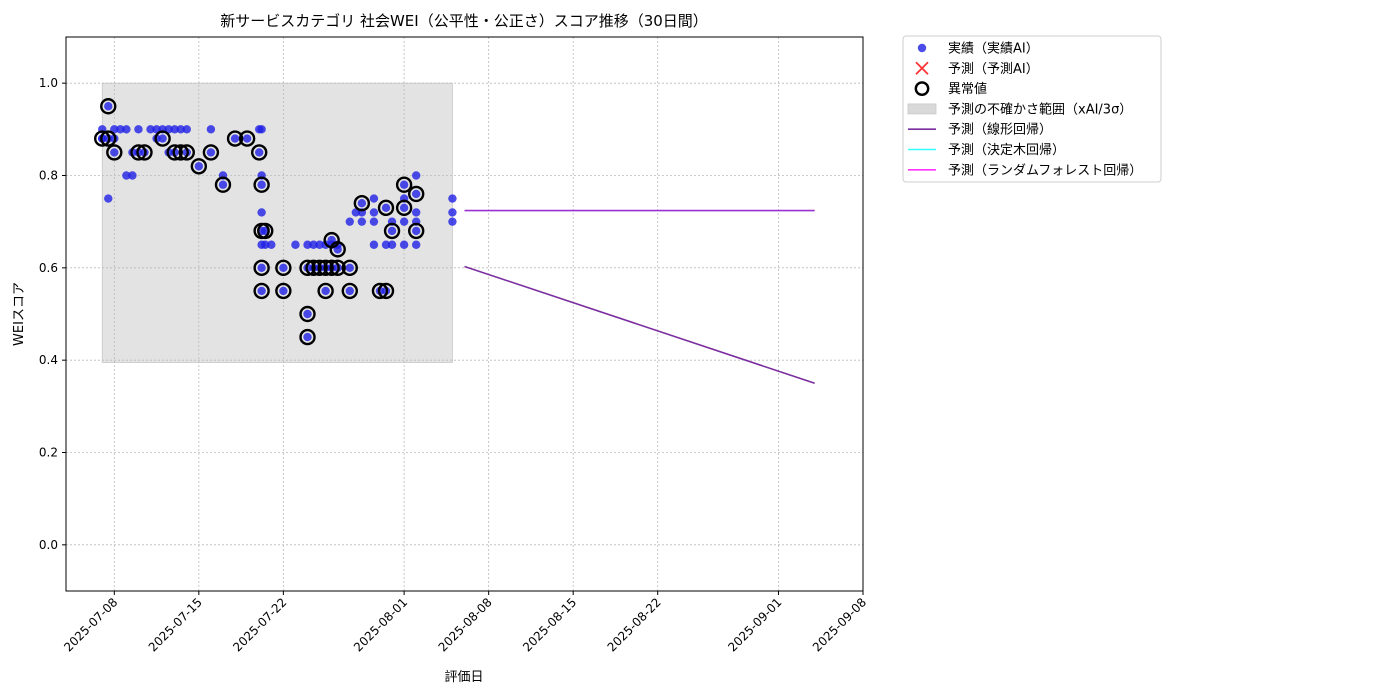 This screenshot has height=700, width=1400. What do you see at coordinates (48, 453) in the screenshot?
I see `y-tick-label: 0.2` at bounding box center [48, 453].